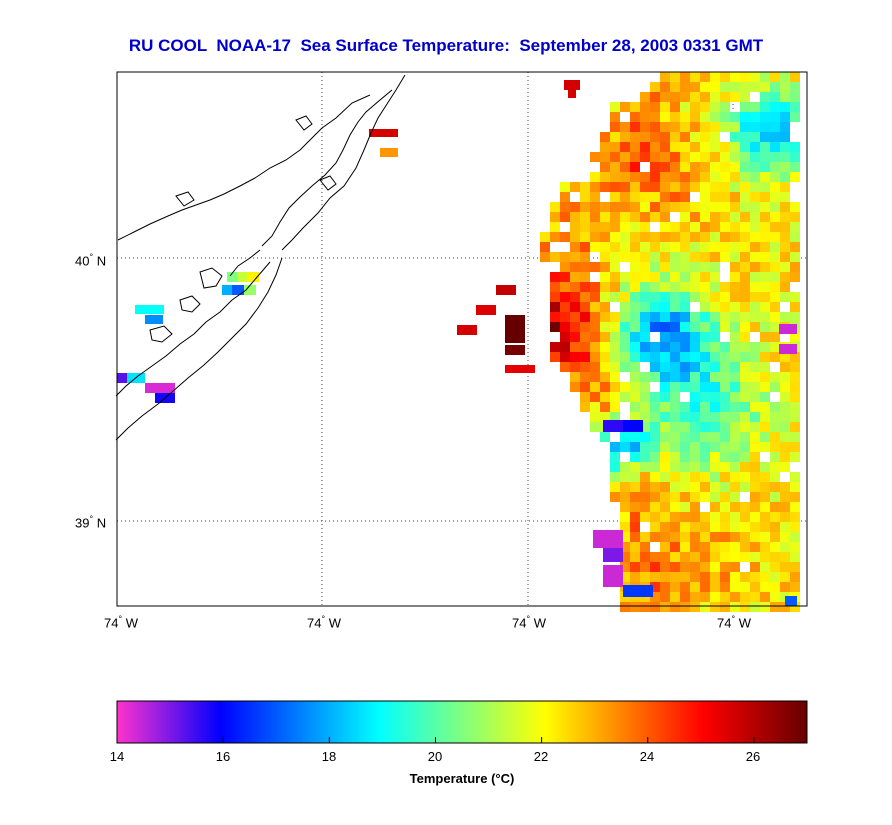  What do you see at coordinates (329, 756) in the screenshot?
I see `colorbar-tick-18: 18` at bounding box center [329, 756].